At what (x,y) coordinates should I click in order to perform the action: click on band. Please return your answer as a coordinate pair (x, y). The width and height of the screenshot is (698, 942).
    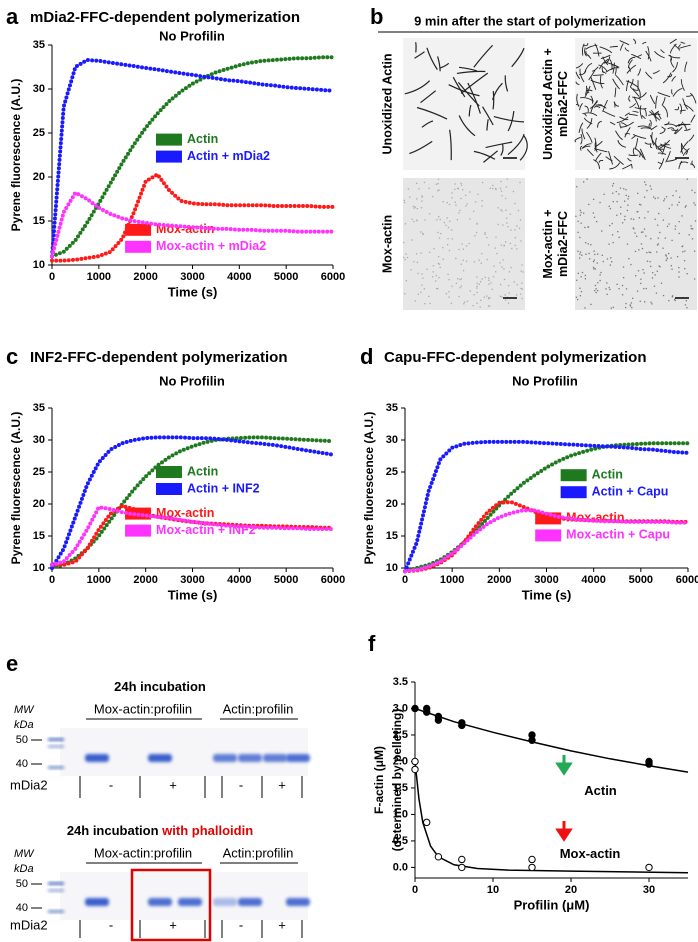
    Looking at the image, I should click on (298, 758).